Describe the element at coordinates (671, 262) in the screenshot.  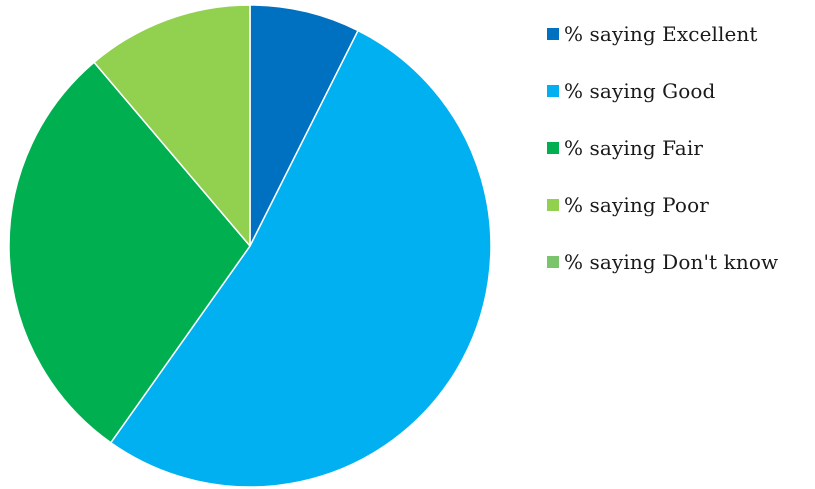
I see `legend-label-dont-know: % saying Don't know` at that location.